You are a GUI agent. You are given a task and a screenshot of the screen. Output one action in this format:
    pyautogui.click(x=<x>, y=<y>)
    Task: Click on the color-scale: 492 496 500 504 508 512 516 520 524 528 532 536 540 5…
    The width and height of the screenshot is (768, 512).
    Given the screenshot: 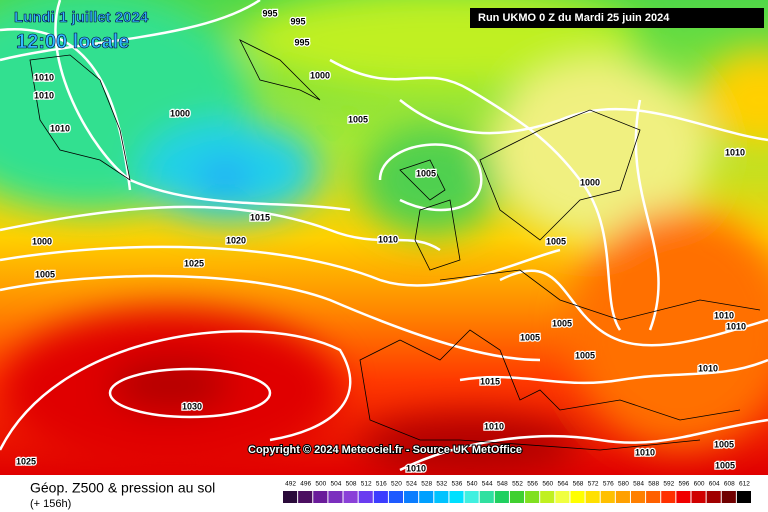 What is the action you would take?
    pyautogui.click(x=517, y=492)
    